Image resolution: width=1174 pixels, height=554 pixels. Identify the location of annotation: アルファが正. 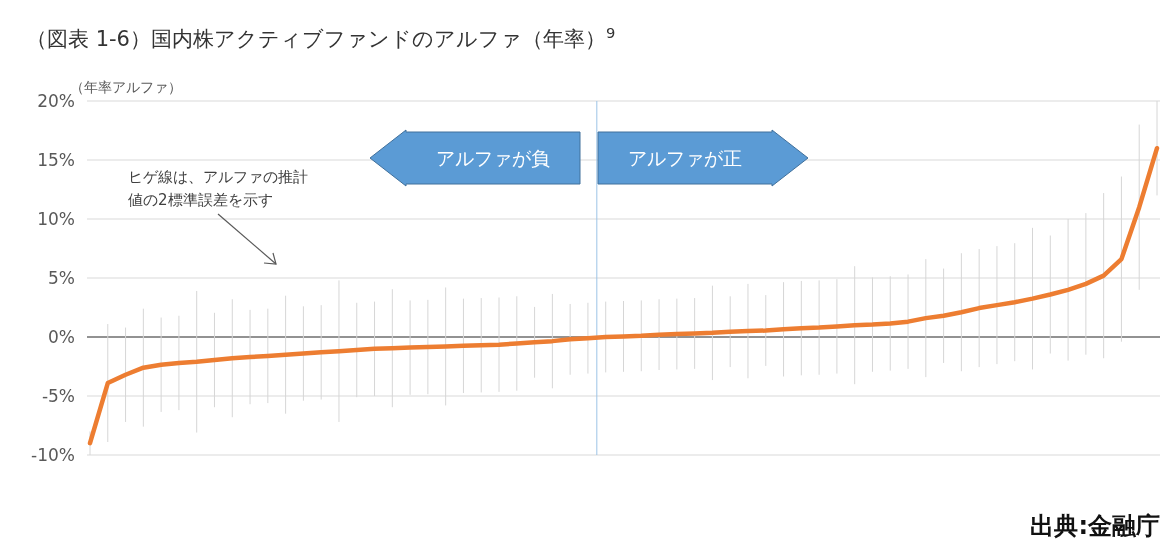
(685, 157).